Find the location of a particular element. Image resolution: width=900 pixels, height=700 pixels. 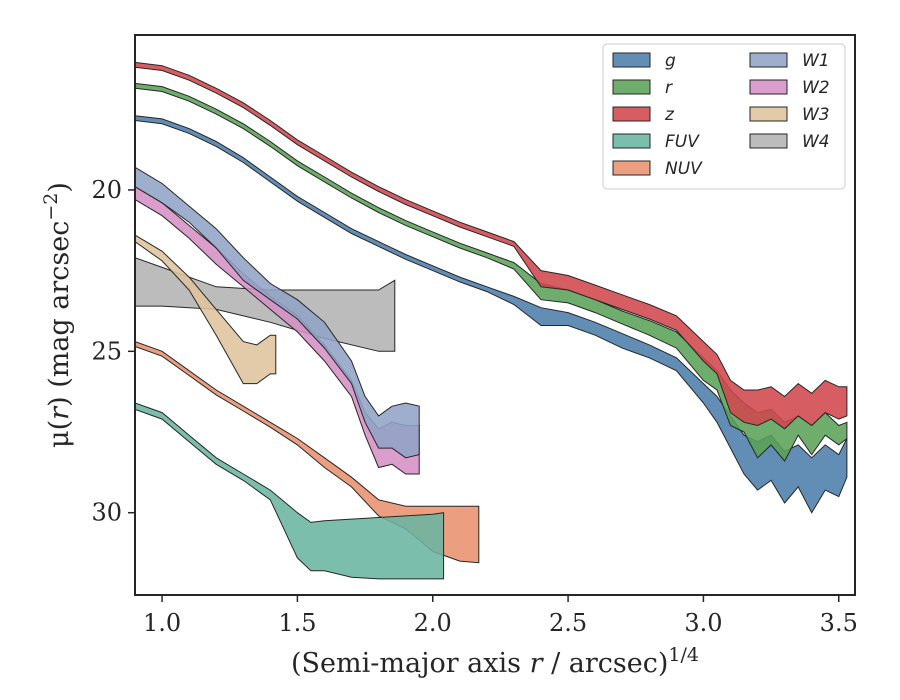

x-axis-label: (Semi-major axis r / arcsec)1/4 is located at coordinates (495, 661).